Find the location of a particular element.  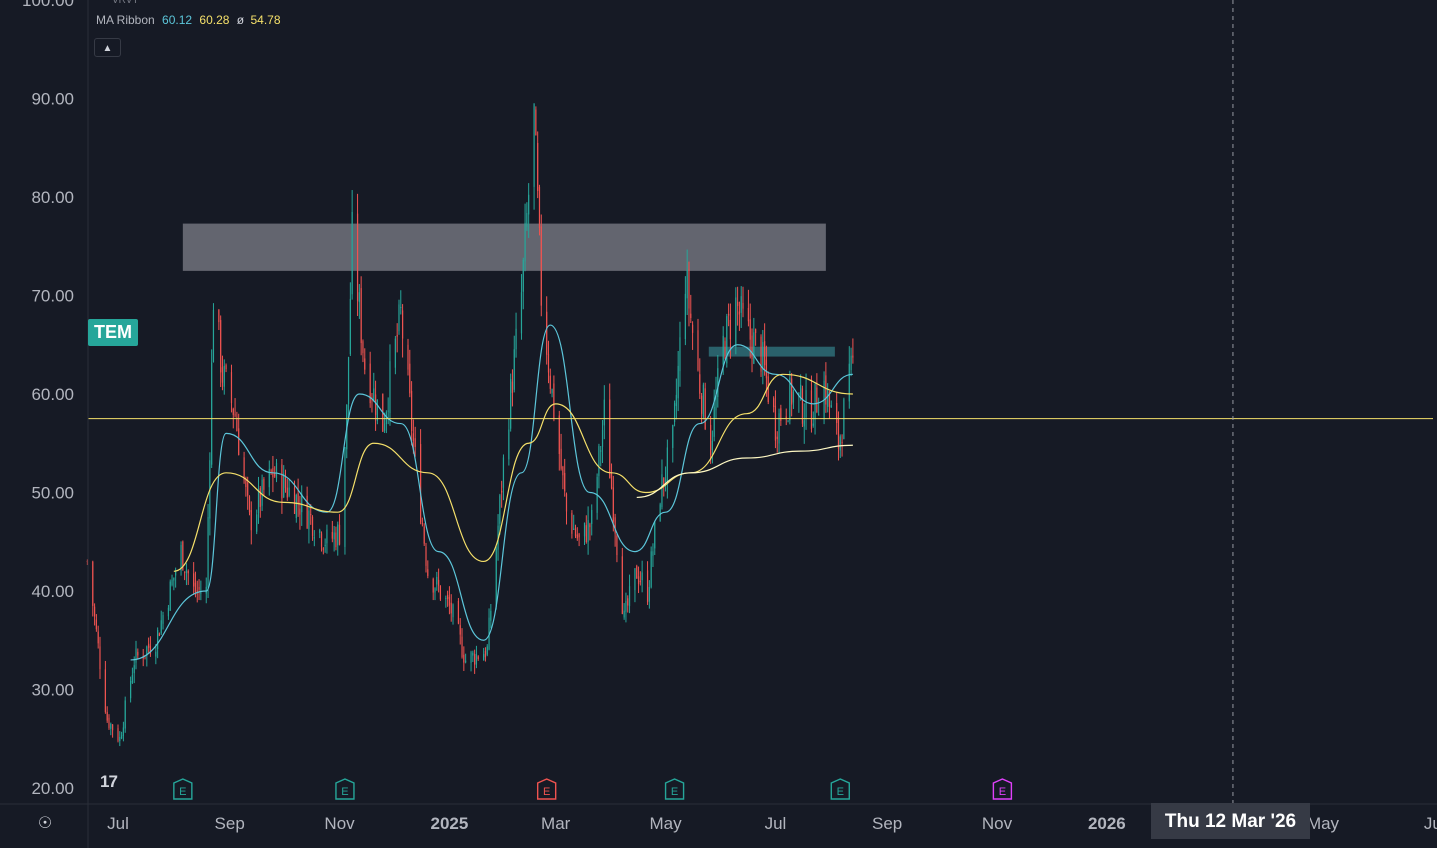

ma-slow-line is located at coordinates (744, 471).